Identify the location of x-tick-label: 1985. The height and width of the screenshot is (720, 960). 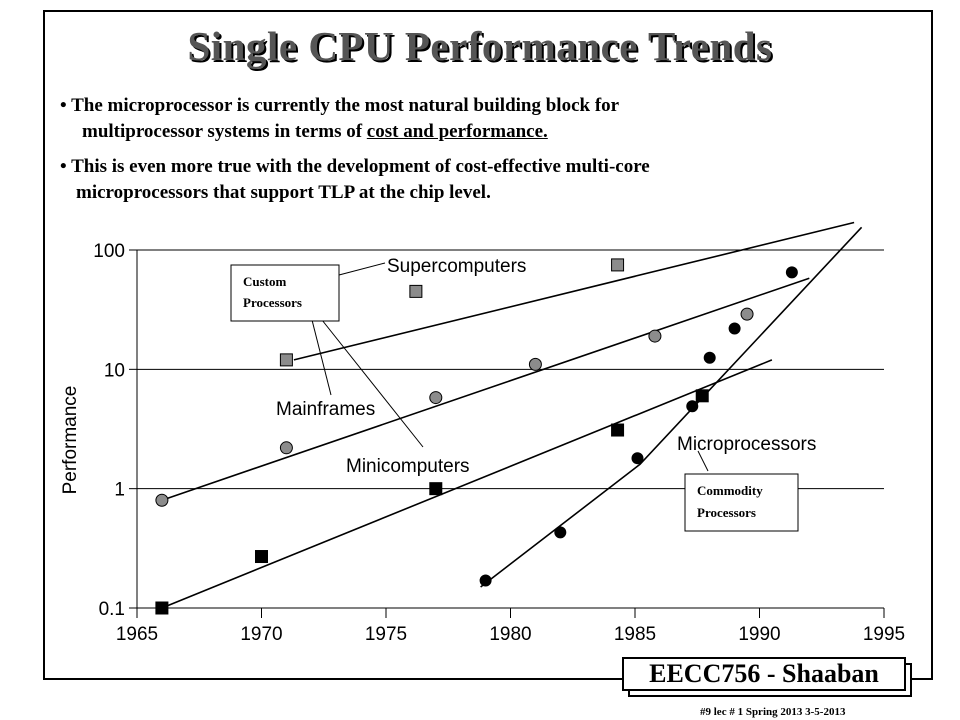
(635, 634).